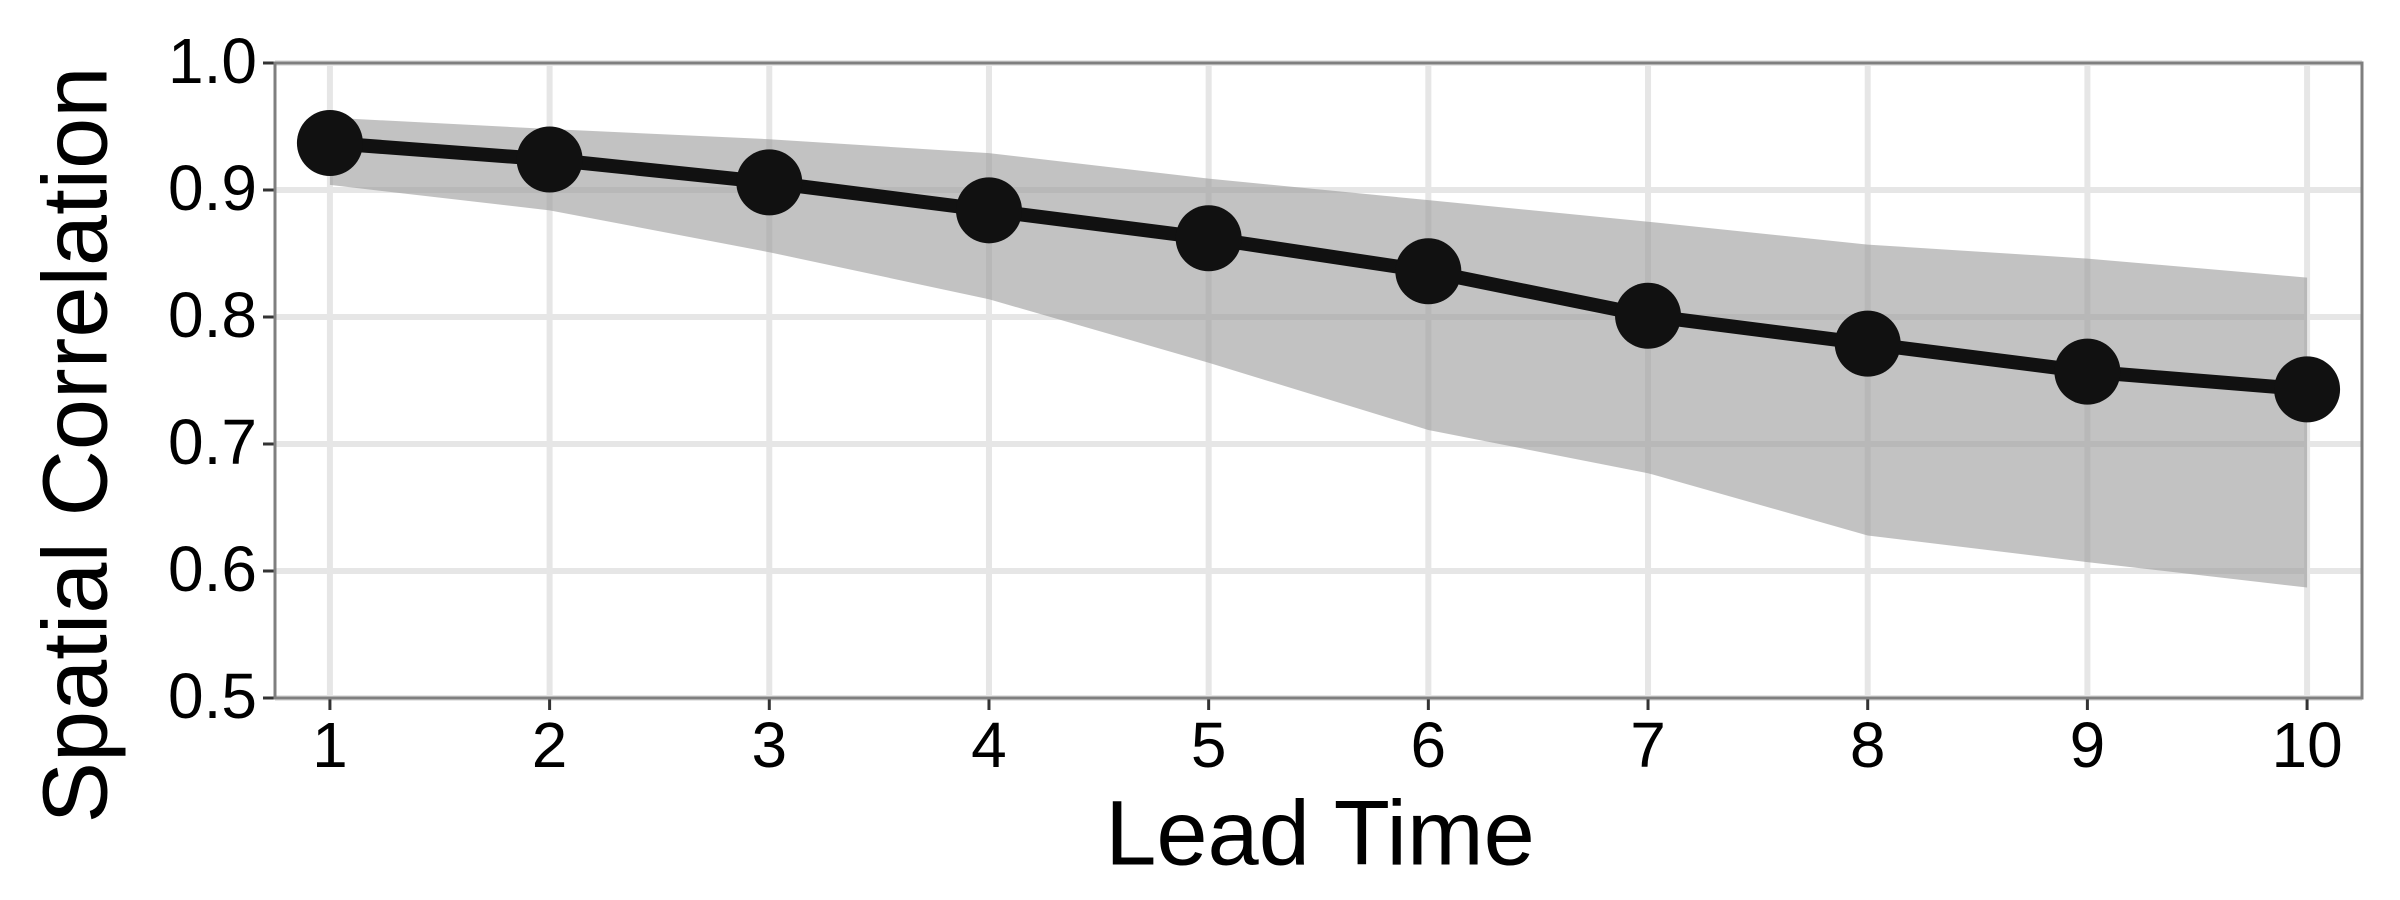 The image size is (2400, 900). I want to click on x-axis-title: Lead Time, so click(1320, 833).